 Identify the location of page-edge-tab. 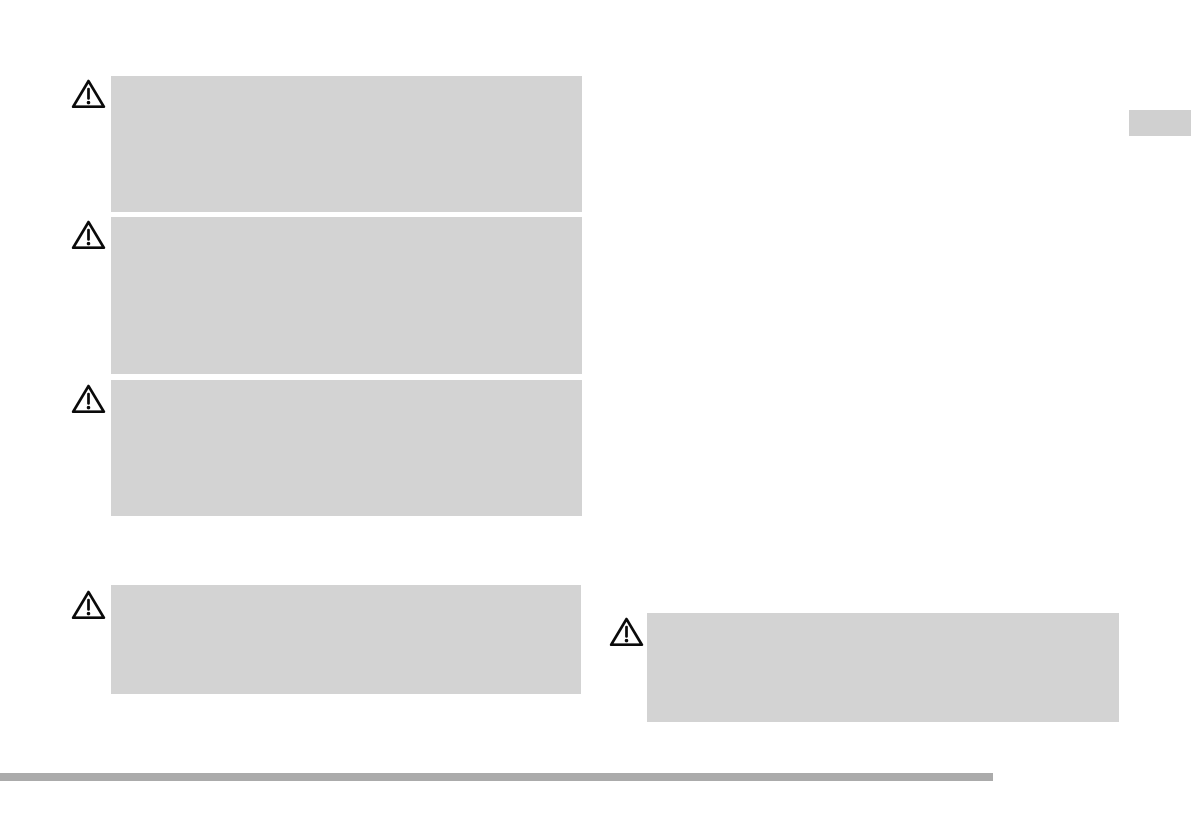
(1160, 123).